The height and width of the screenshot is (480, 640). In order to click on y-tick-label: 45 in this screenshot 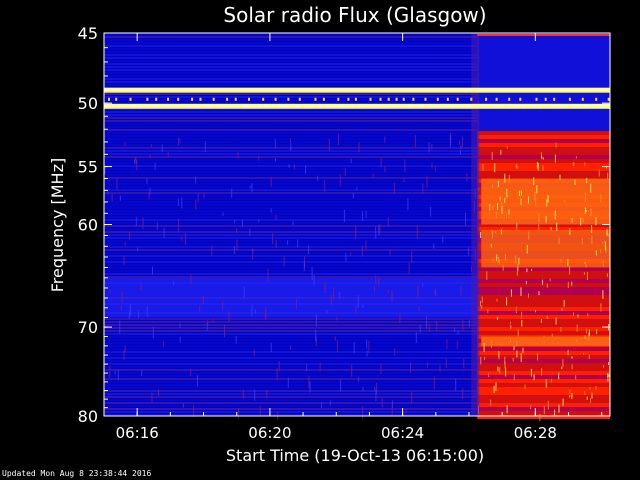, I will do `click(88, 33)`.